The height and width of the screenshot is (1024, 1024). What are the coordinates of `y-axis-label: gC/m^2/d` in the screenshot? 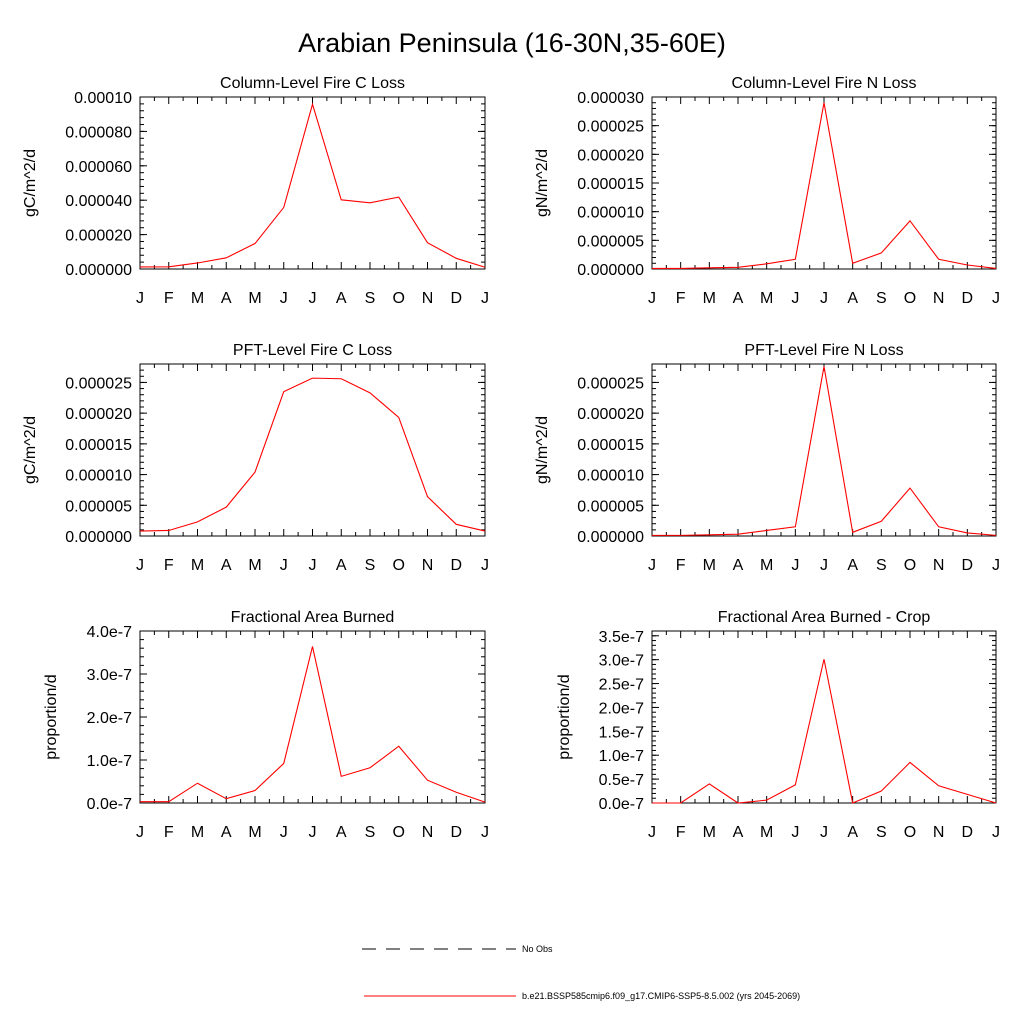 It's located at (30, 450).